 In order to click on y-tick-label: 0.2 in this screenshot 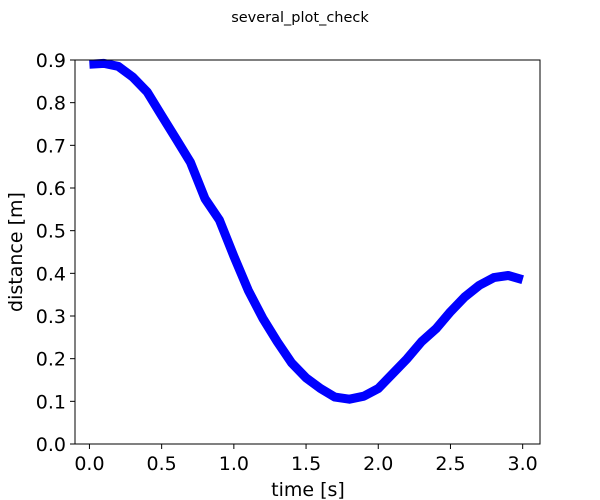, I will do `click(51, 360)`.